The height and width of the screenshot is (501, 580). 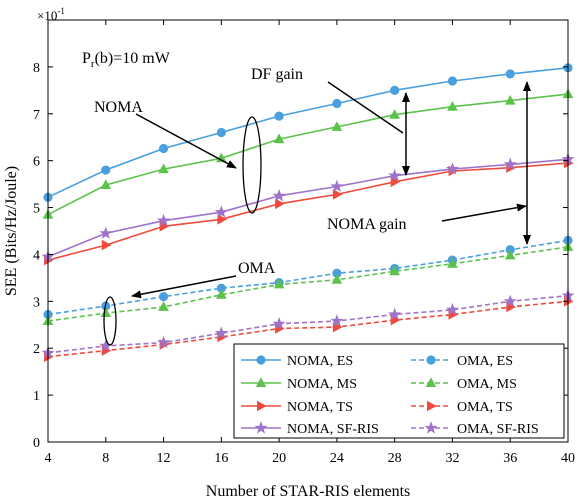 What do you see at coordinates (279, 458) in the screenshot?
I see `x-tick-label: 20` at bounding box center [279, 458].